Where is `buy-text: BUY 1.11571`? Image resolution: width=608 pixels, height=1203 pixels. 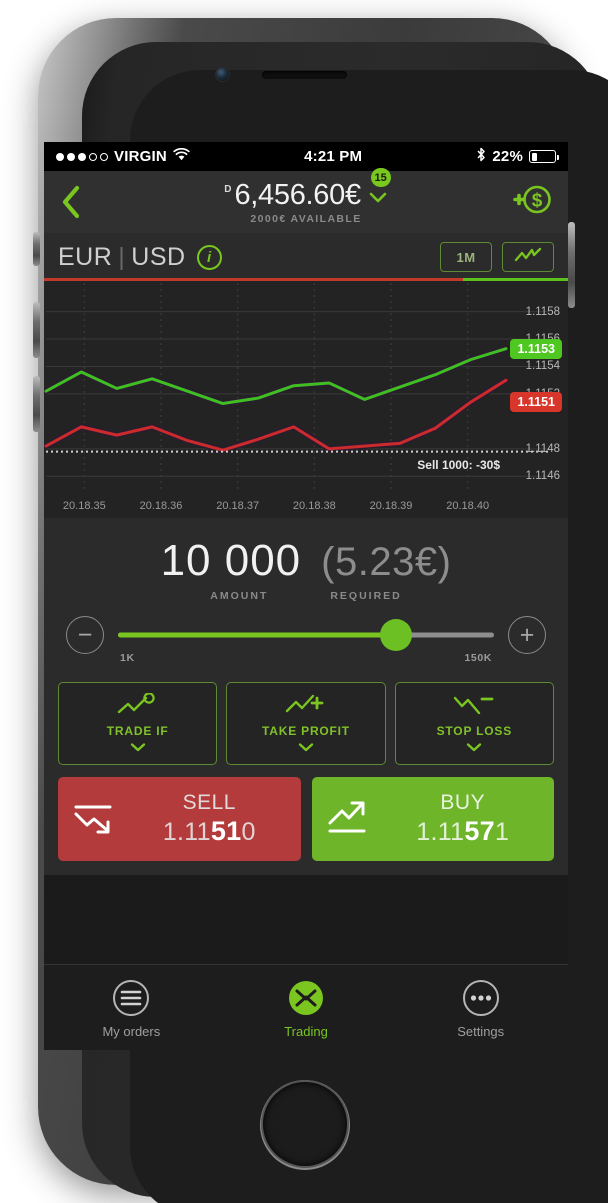 buy-text: BUY 1.11571 is located at coordinates (463, 819).